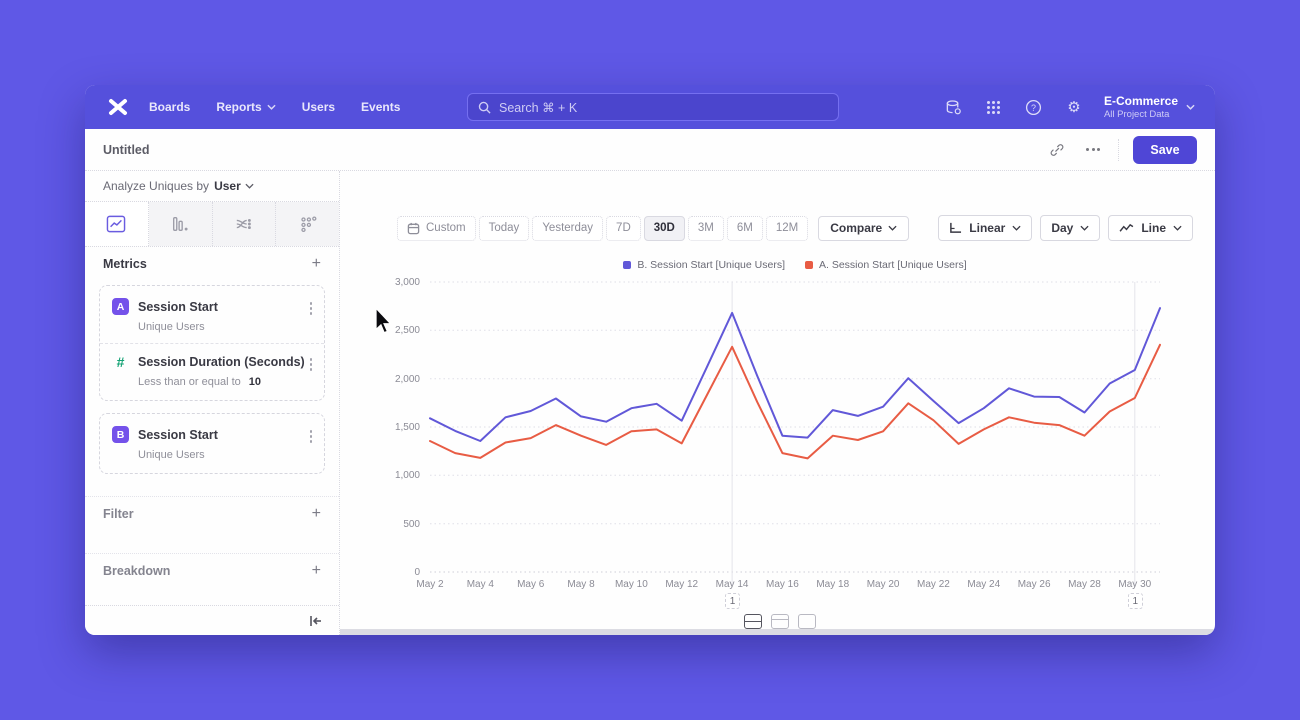  What do you see at coordinates (581, 584) in the screenshot?
I see `x-axis-label: May 8` at bounding box center [581, 584].